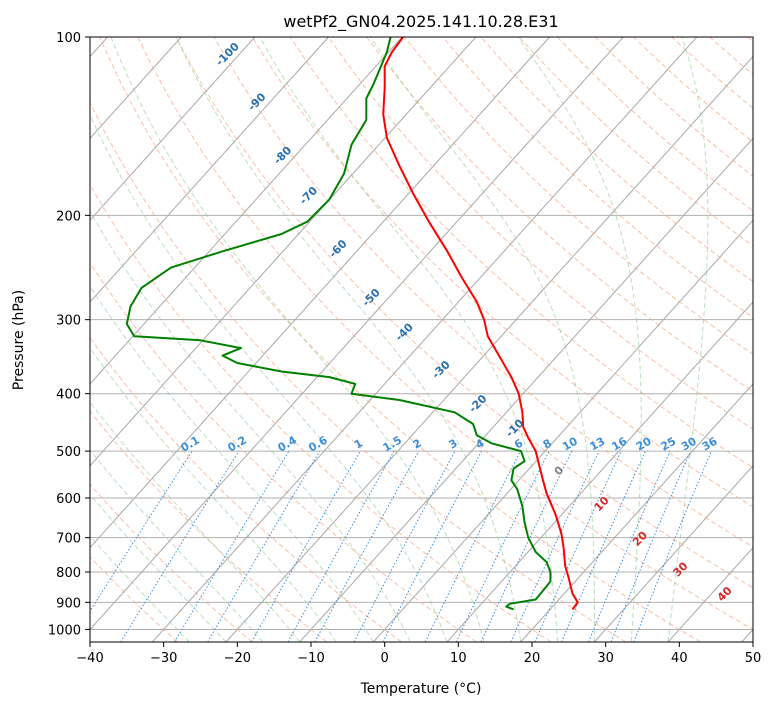  What do you see at coordinates (64, 630) in the screenshot?
I see `y-tick-label: 1000` at bounding box center [64, 630].